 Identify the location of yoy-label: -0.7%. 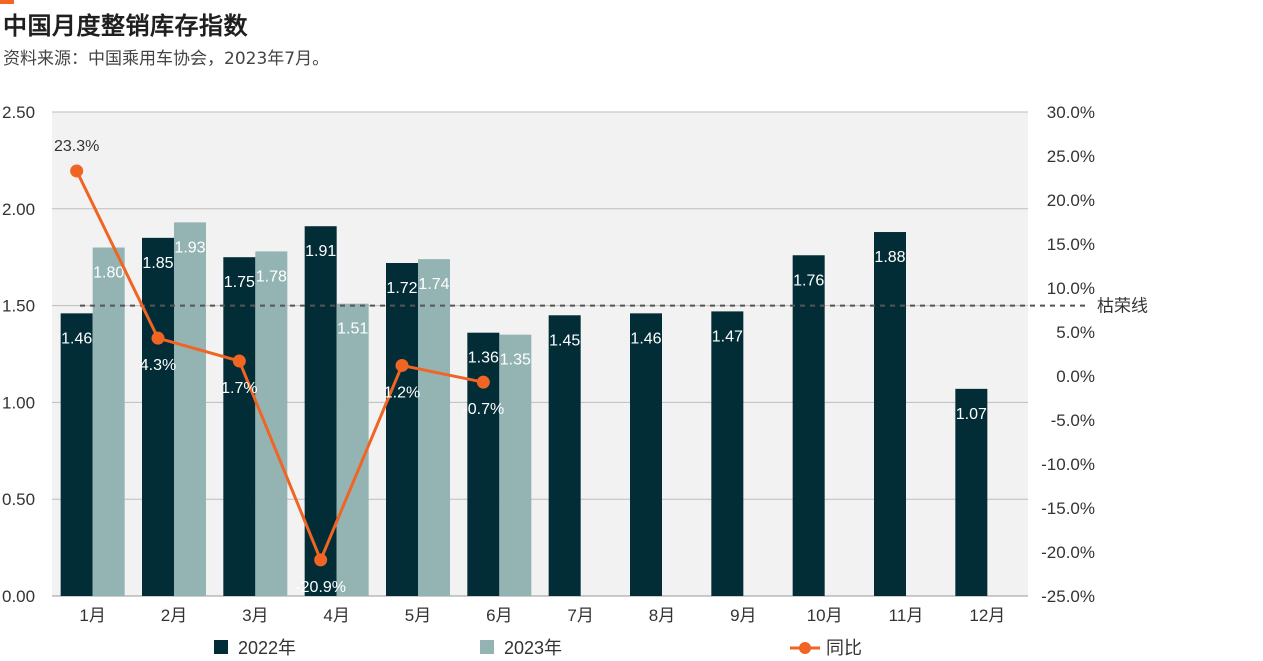
(483, 409).